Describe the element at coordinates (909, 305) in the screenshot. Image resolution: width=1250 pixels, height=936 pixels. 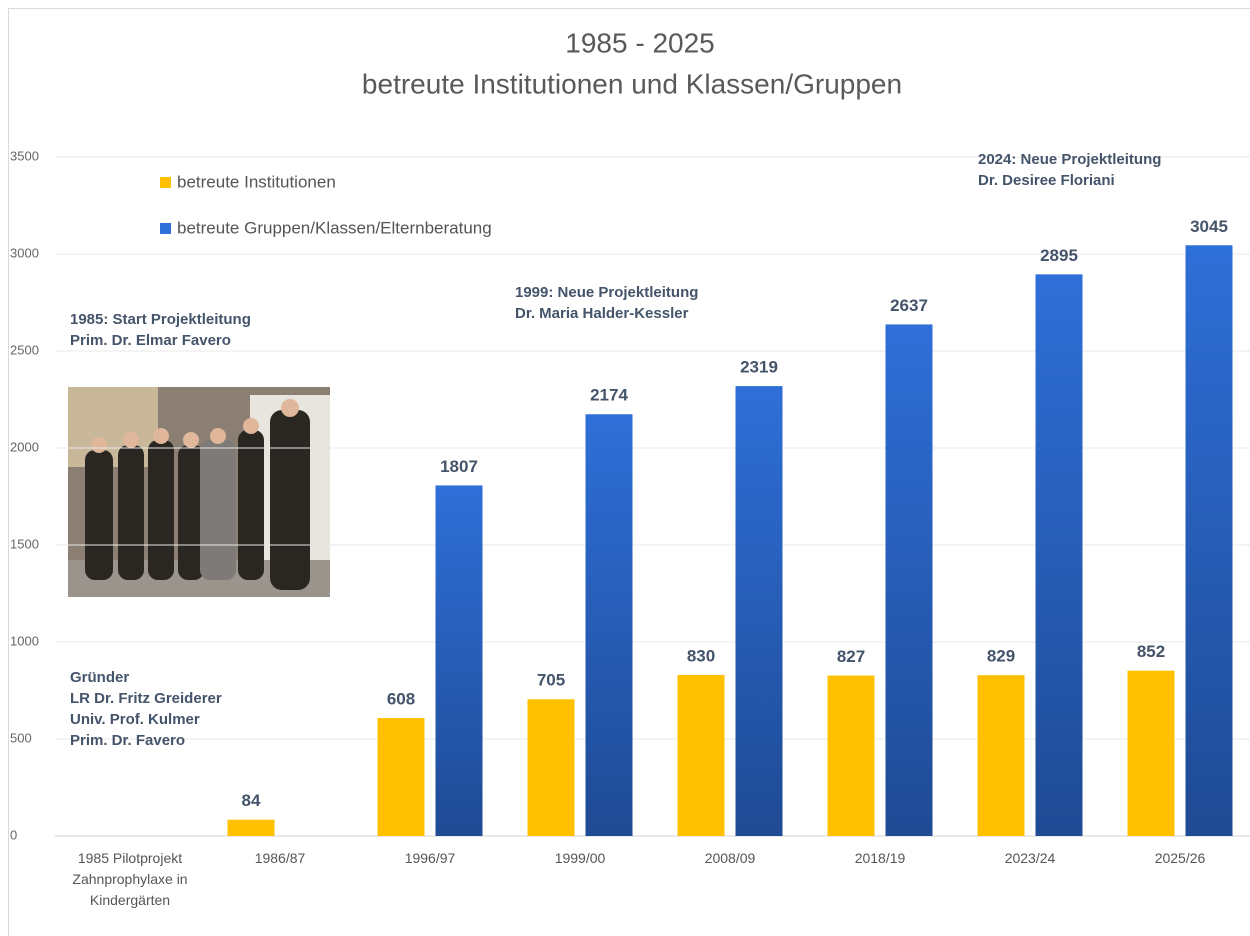
I see `data-label: 2637` at that location.